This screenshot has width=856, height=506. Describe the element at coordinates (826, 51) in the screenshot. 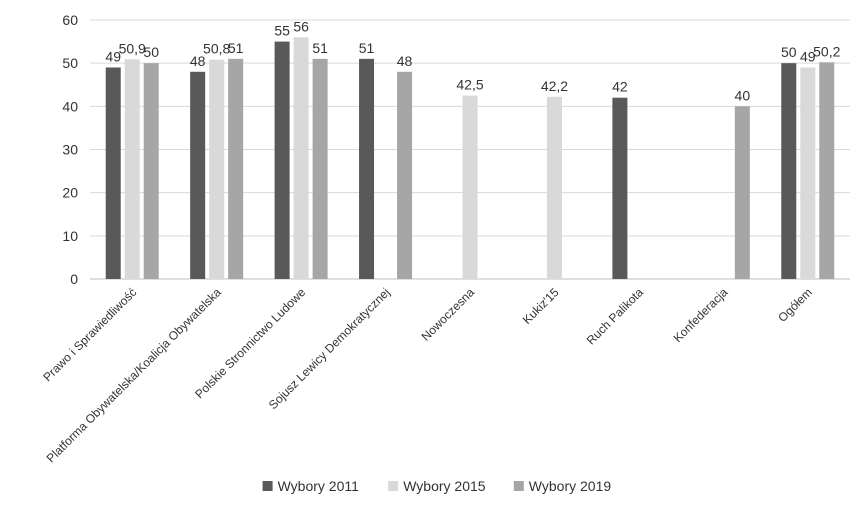

I see `data-label-9-3: 50,2` at that location.